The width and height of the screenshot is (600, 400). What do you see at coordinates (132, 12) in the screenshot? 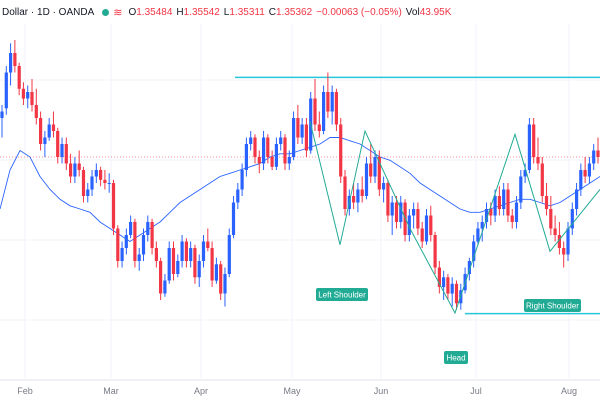
I see `open-label: O` at bounding box center [132, 12].